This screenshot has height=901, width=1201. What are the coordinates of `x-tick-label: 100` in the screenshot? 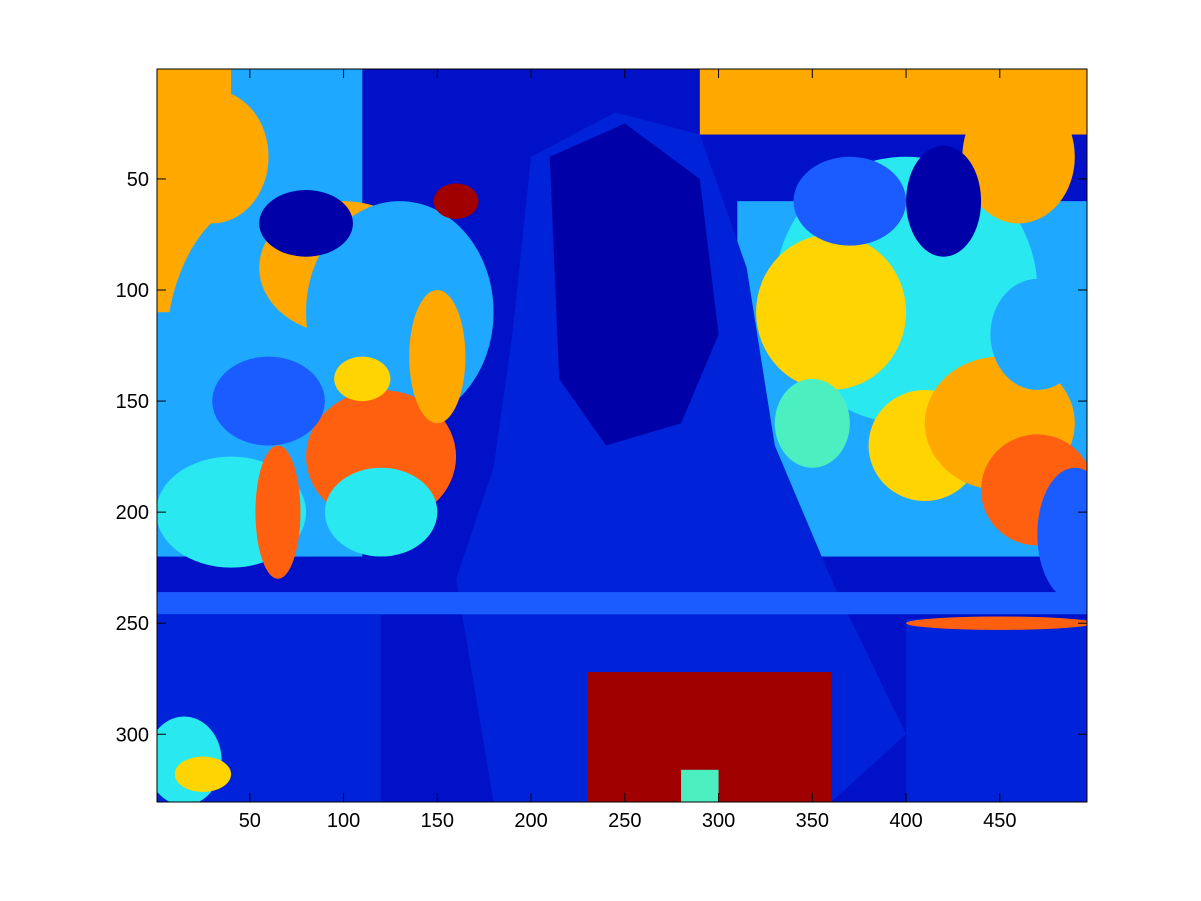 It's located at (343, 821).